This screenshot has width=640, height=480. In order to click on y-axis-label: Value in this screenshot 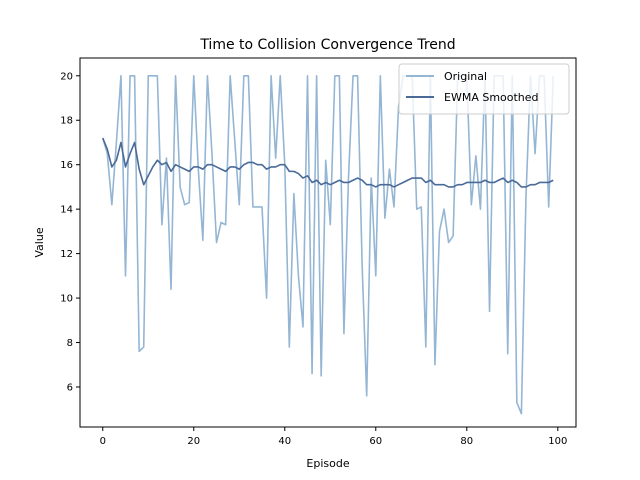, I will do `click(39, 242)`.